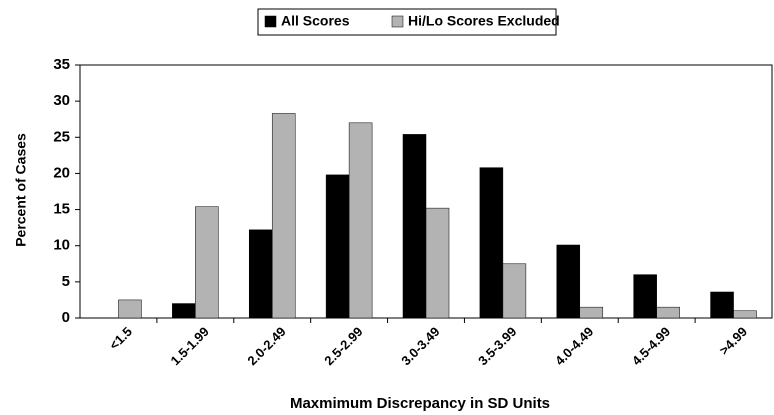  Describe the element at coordinates (315, 21) in the screenshot. I see `legend-label: All Scores` at that location.